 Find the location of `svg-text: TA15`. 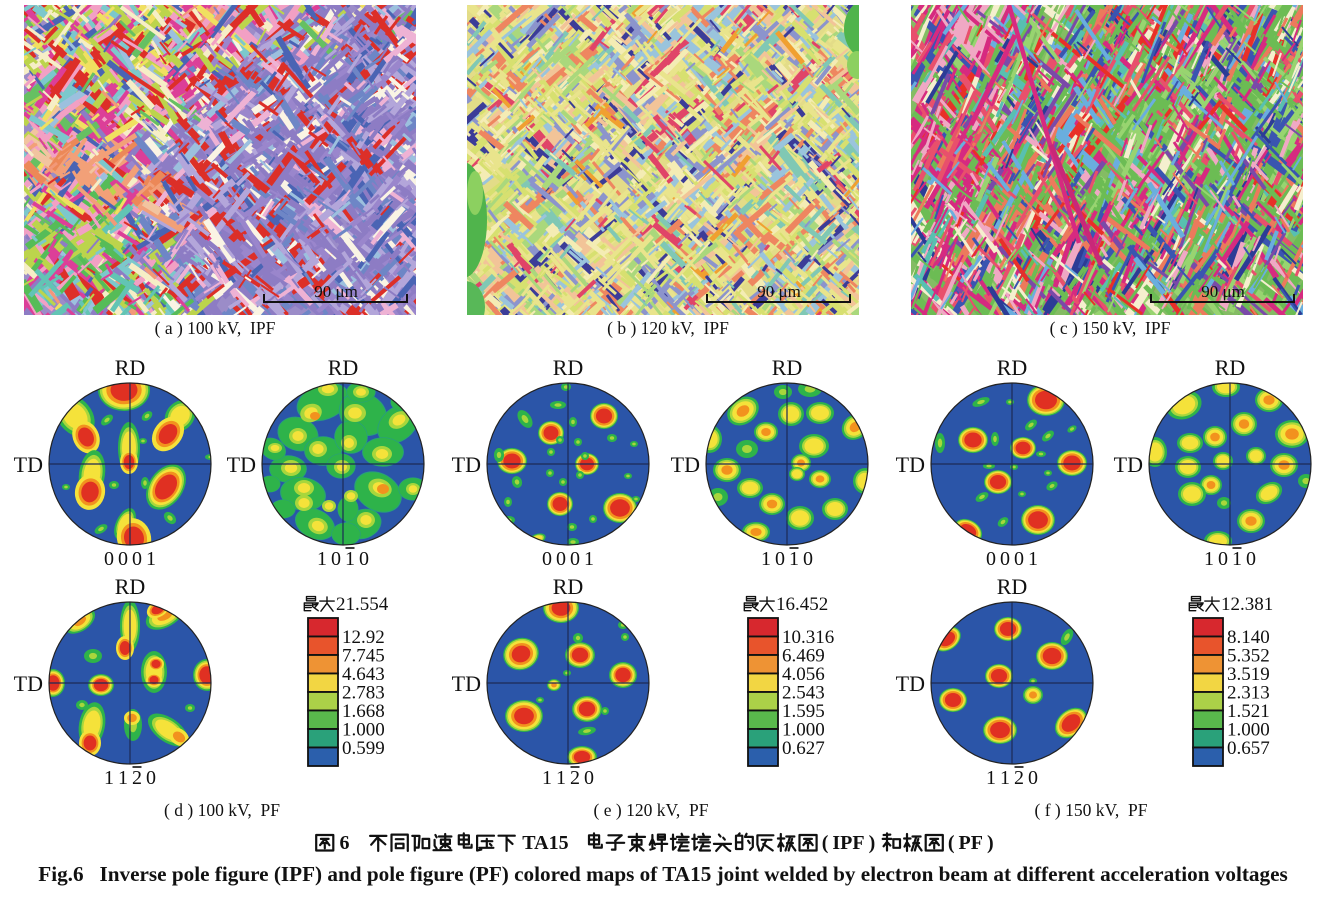

svg-text: TA15 is located at coordinates (545, 843).